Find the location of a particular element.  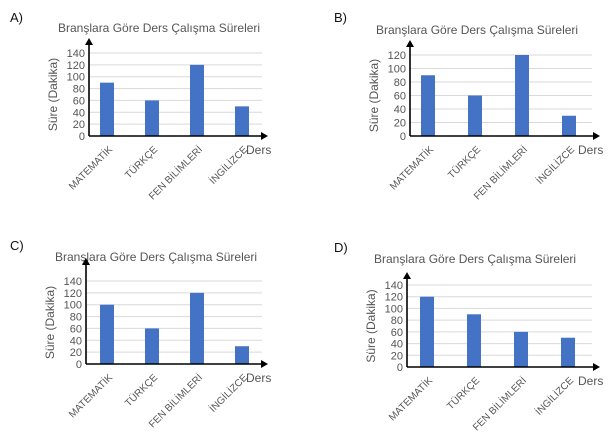

option-label: B) is located at coordinates (340, 17).